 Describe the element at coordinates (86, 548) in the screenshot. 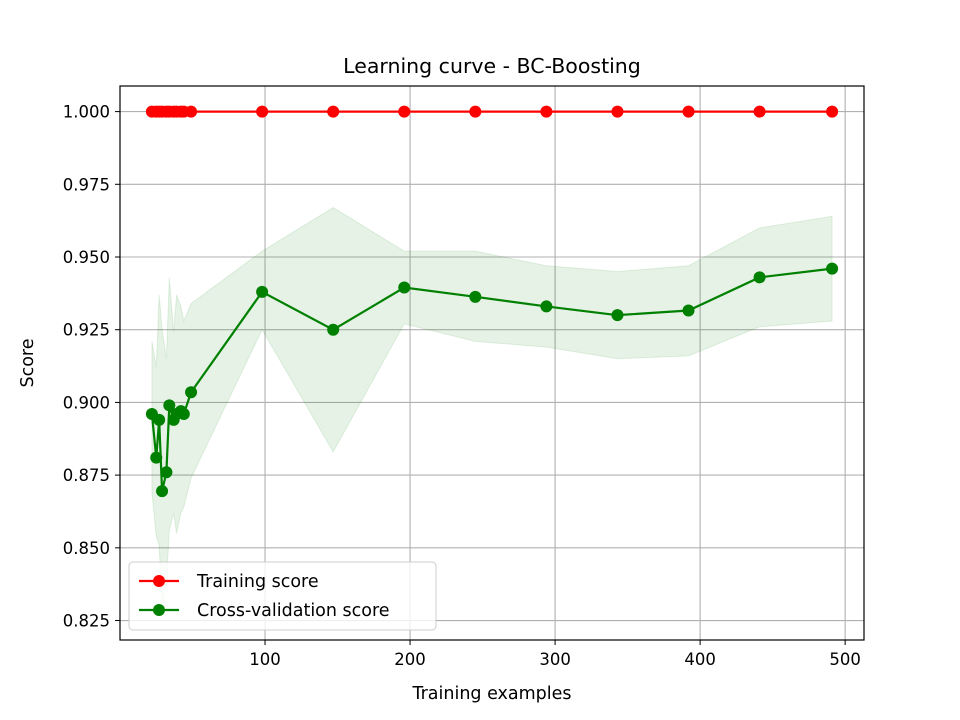

I see `y-tick-label: 0.850` at that location.